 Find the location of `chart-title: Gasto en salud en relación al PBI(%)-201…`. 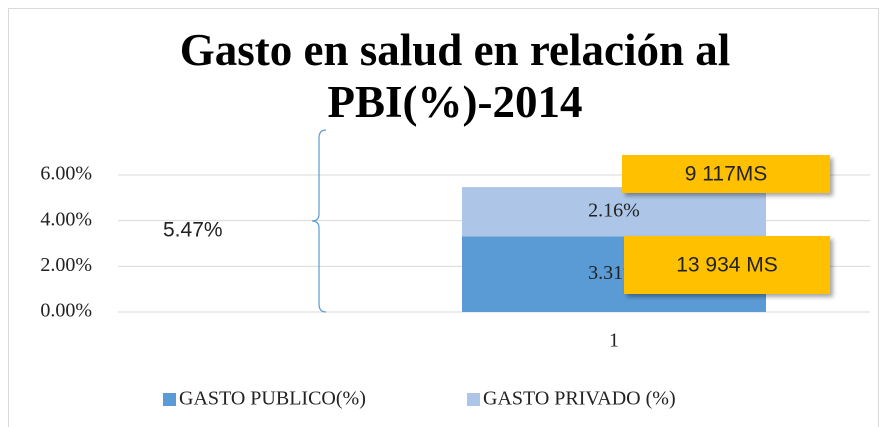

chart-title: Gasto en salud en relación al PBI(%)-201… is located at coordinates (455, 76).